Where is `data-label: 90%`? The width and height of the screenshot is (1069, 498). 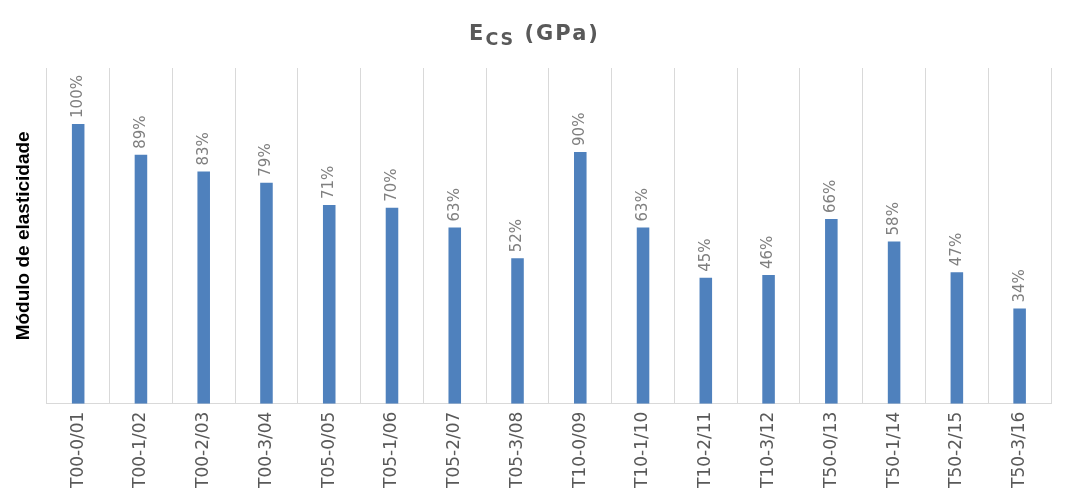
data-label: 90% is located at coordinates (579, 129).